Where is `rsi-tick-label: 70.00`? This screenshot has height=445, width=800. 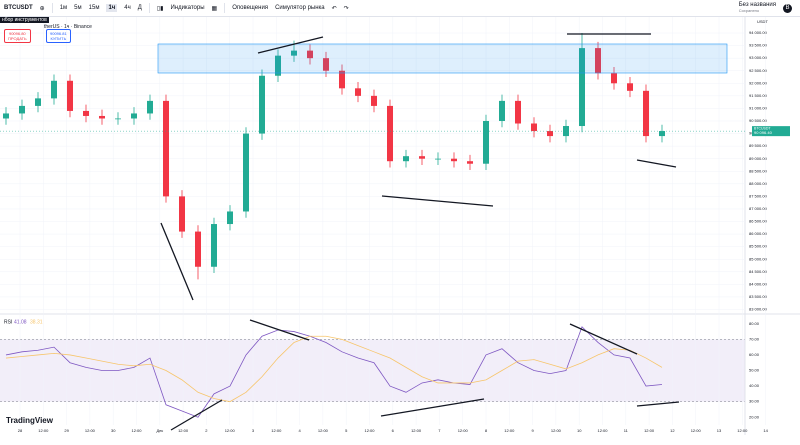
rsi-tick-label: 70.00 is located at coordinates (754, 338).